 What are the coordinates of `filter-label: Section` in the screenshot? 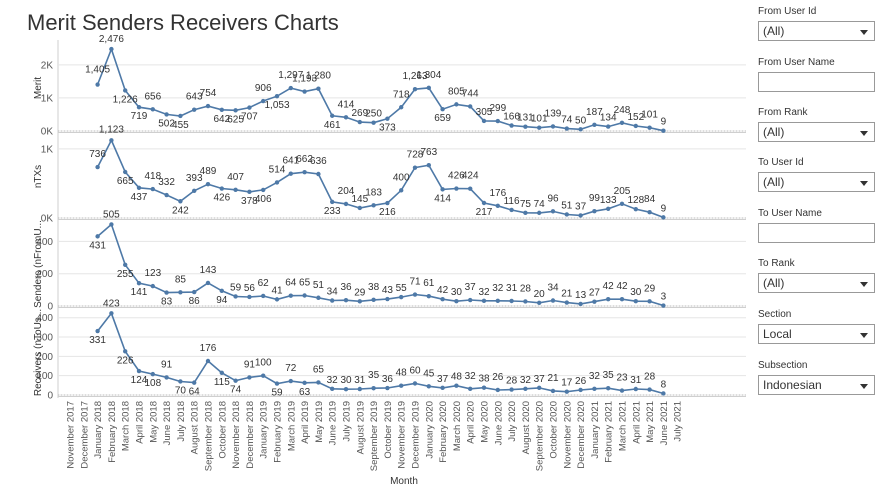 It's located at (775, 314).